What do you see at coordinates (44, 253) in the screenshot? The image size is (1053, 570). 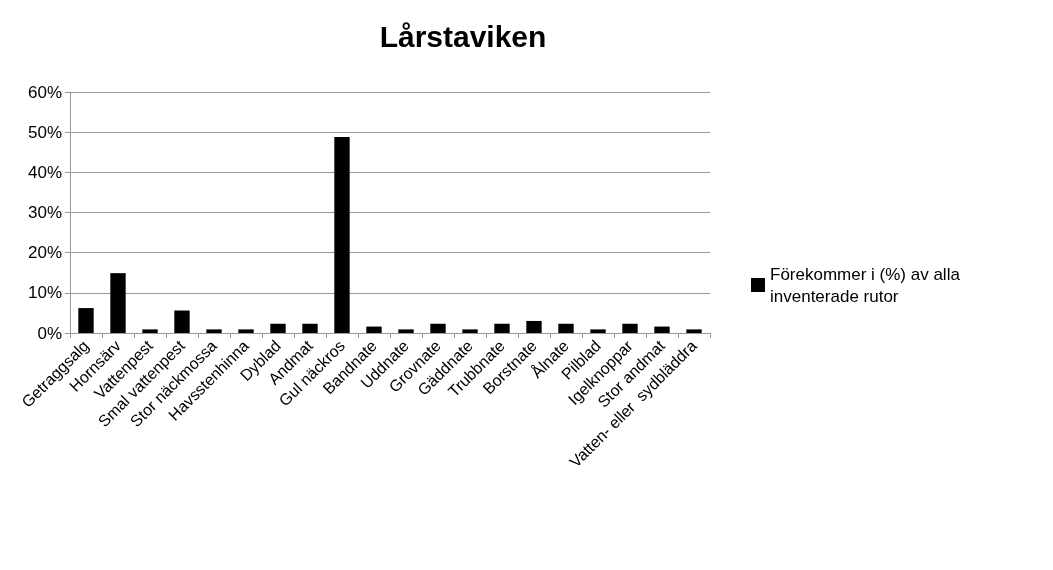 I see `y-tick-label: 20%` at bounding box center [44, 253].